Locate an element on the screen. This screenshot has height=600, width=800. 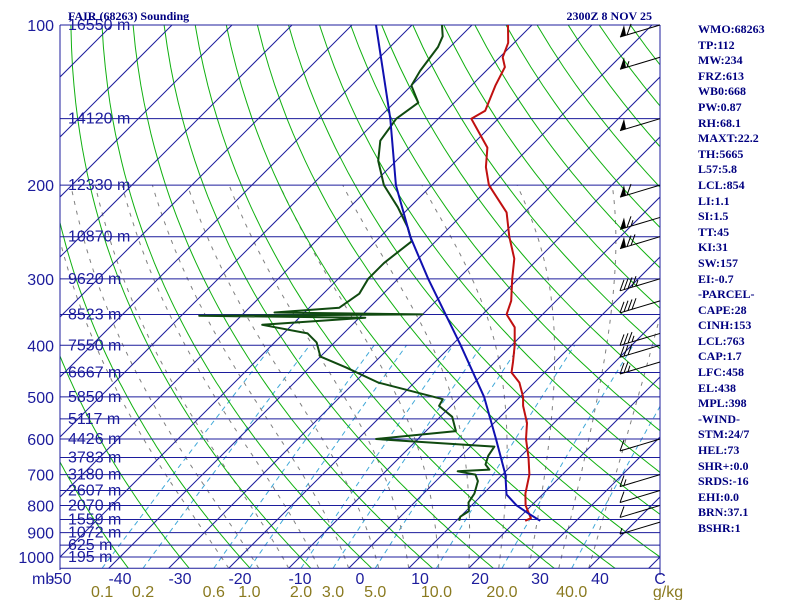
mixing-ratio-line-0.1 is located at coordinates (187, 456).